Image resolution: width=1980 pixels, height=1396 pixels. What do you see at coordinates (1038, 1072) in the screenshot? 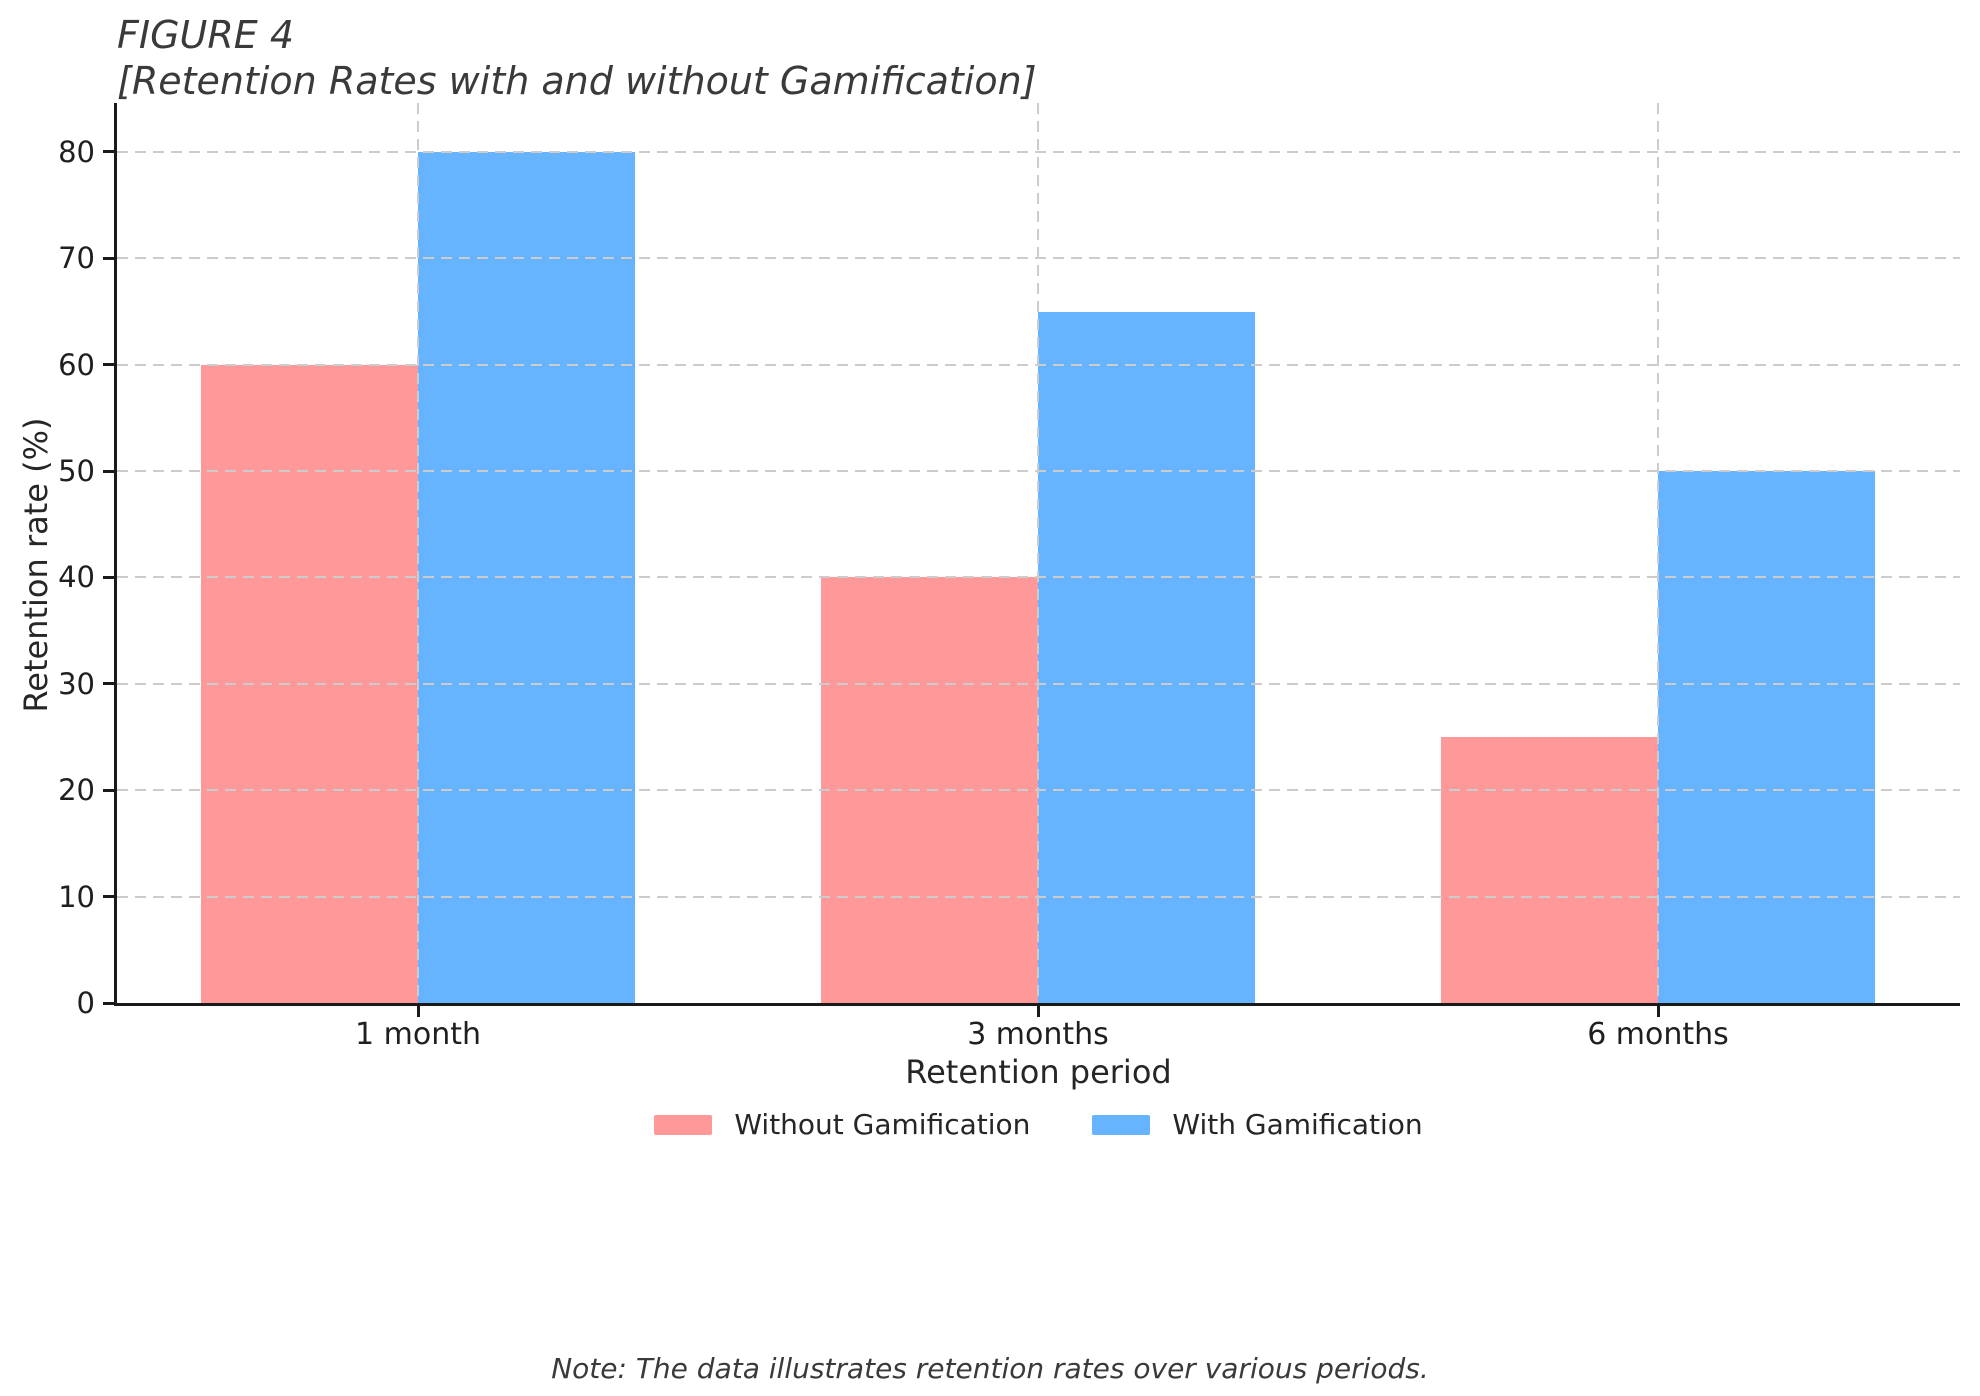
I see `x-axis-label: Retention period` at bounding box center [1038, 1072].